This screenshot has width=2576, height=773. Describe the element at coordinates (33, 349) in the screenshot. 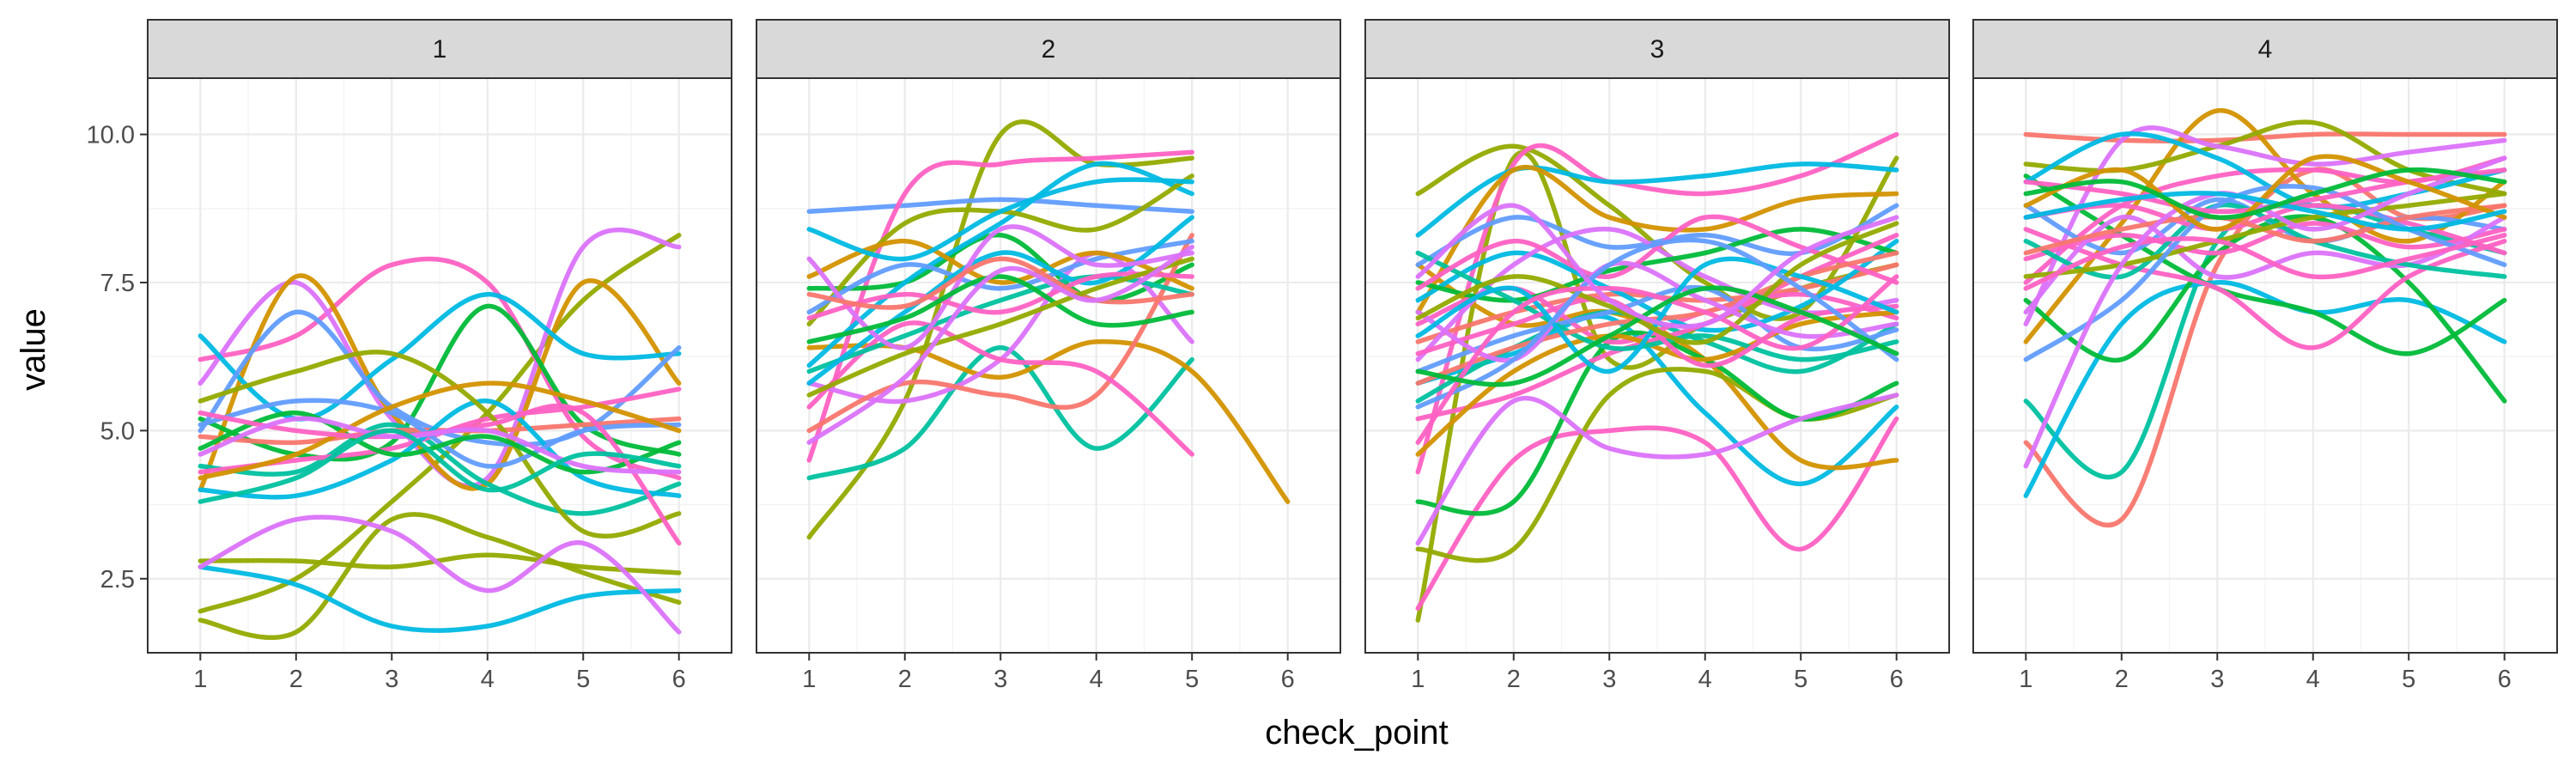

I see `y-axis-title: value` at that location.